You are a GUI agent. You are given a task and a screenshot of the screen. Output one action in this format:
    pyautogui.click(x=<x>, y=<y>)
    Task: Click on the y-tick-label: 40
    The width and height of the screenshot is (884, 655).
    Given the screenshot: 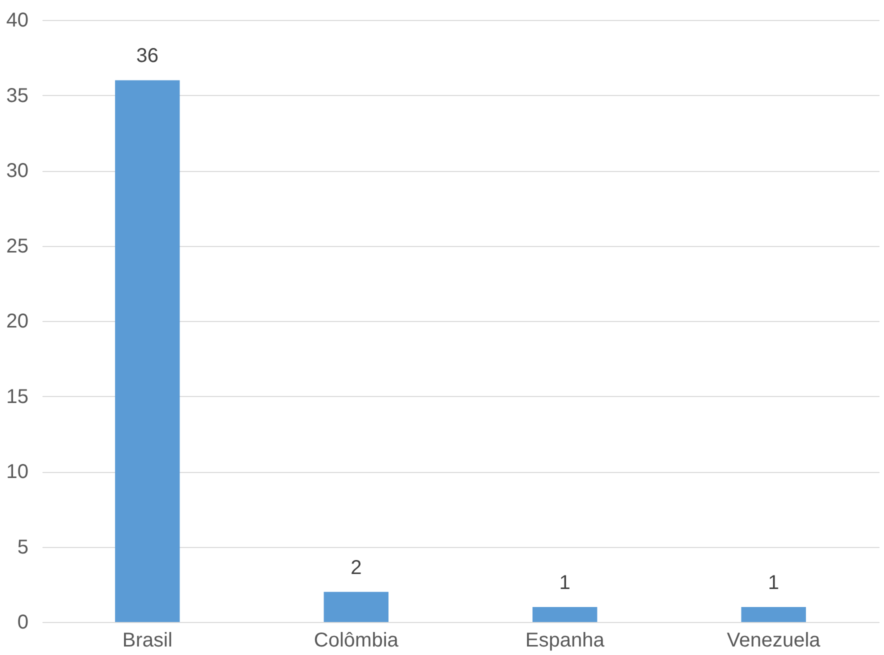 What is the action you would take?
    pyautogui.click(x=17, y=21)
    